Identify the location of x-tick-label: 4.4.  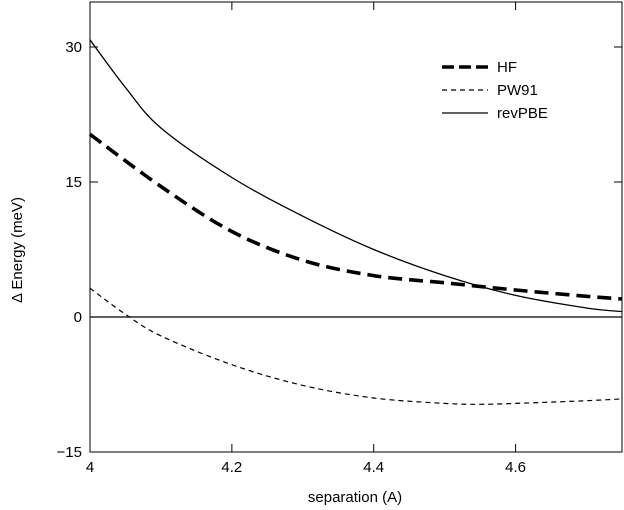
(373, 467).